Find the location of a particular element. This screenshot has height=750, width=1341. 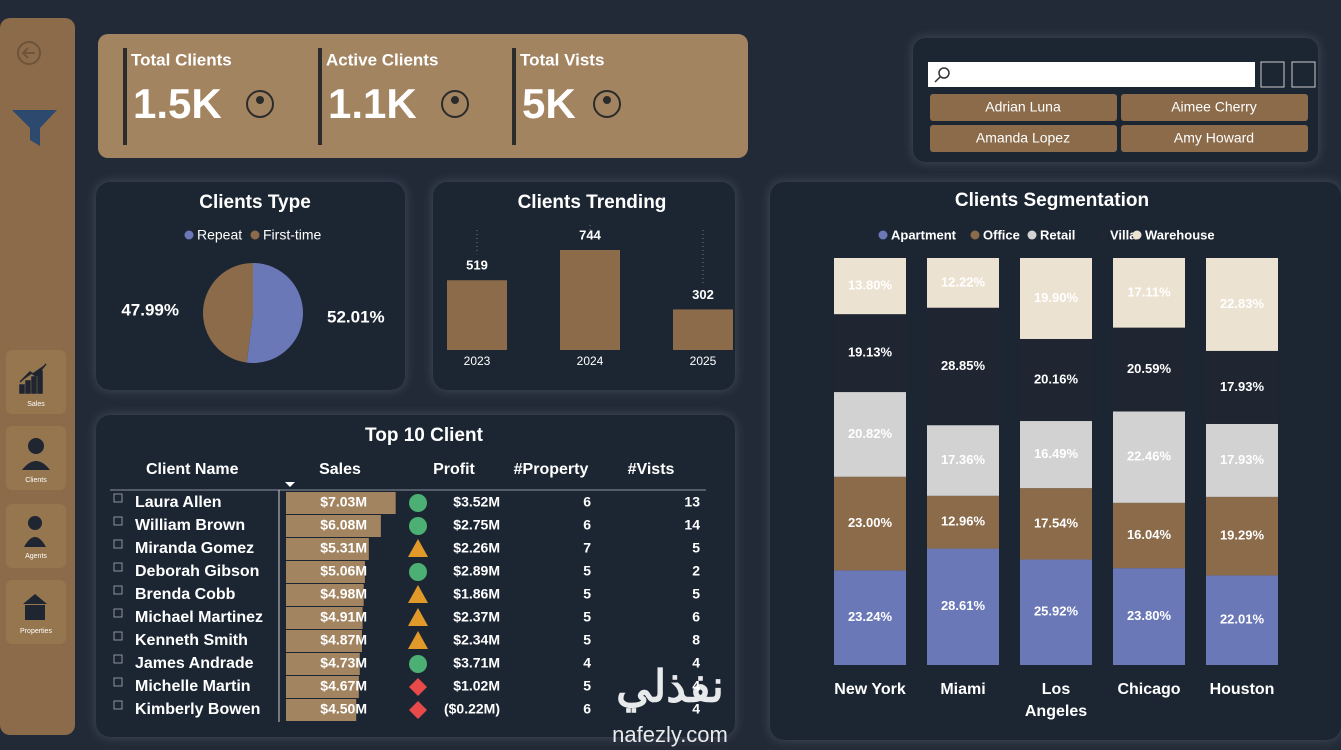

property: 7 is located at coordinates (587, 548).